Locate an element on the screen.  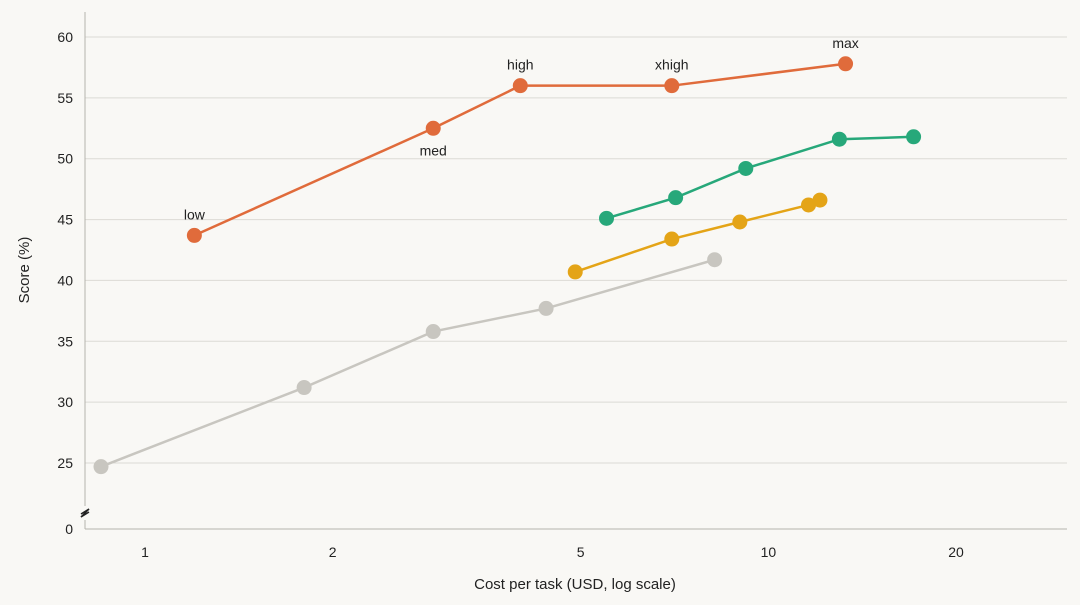
data-label: low is located at coordinates (195, 214).